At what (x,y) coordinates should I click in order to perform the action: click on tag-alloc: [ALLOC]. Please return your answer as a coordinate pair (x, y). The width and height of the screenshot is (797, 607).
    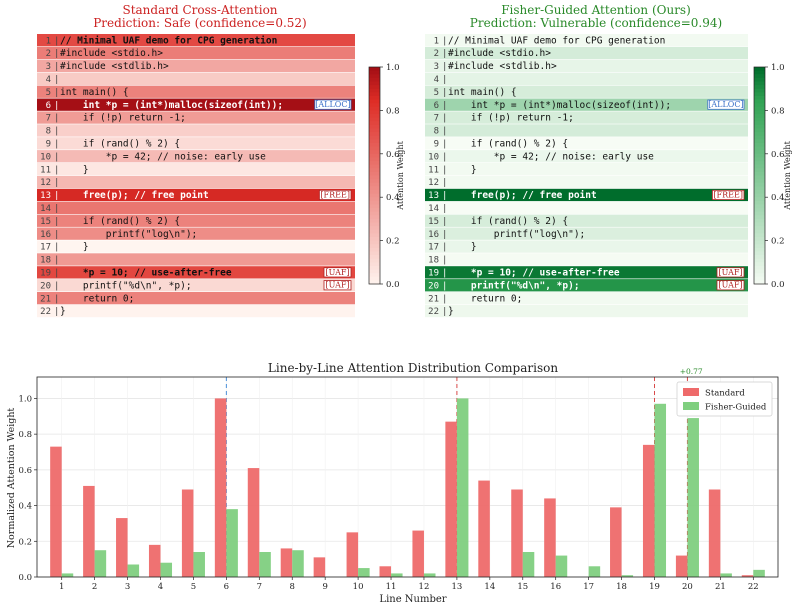
    Looking at the image, I should click on (332, 104).